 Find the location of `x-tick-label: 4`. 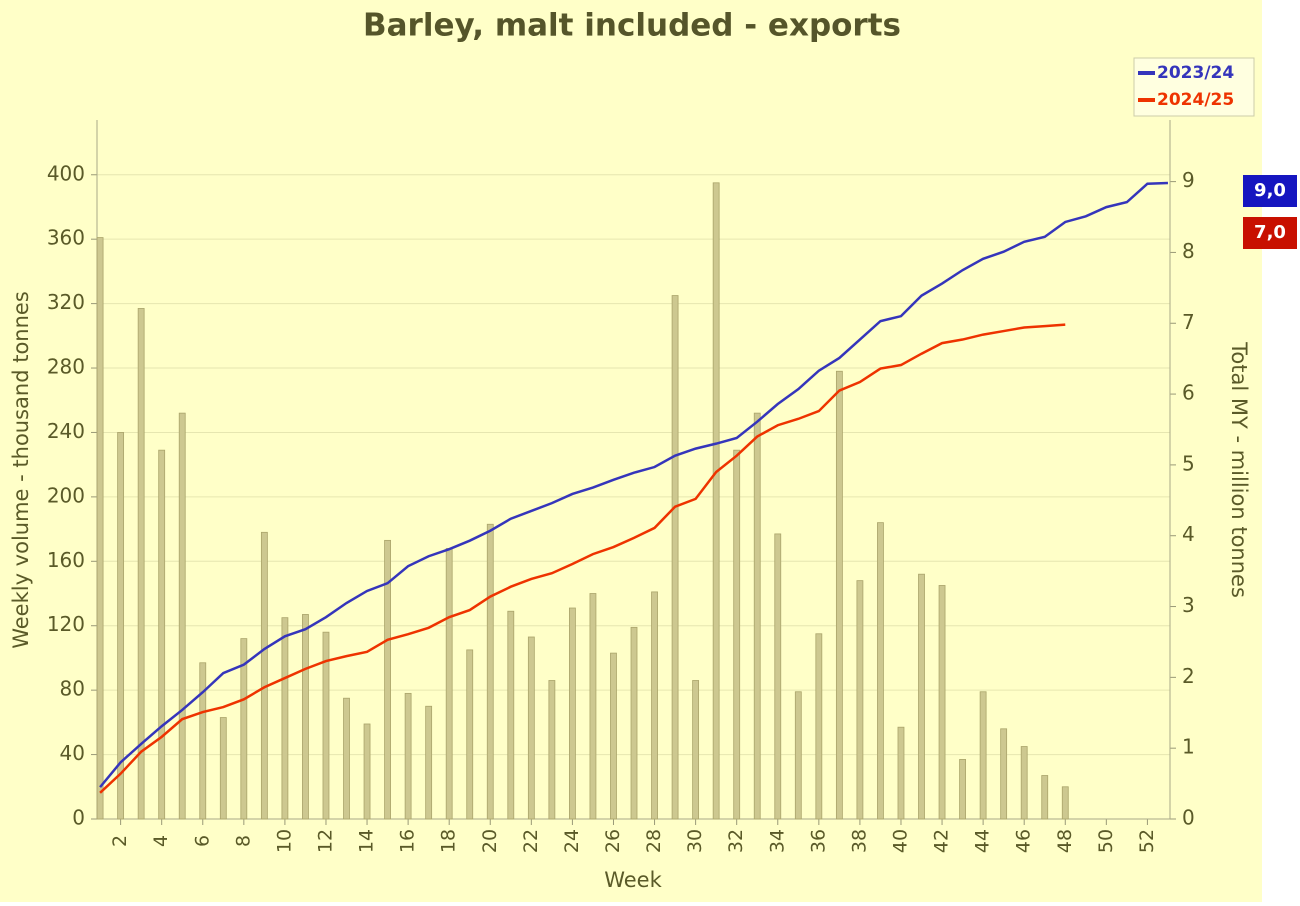

x-tick-label: 4 is located at coordinates (161, 841).